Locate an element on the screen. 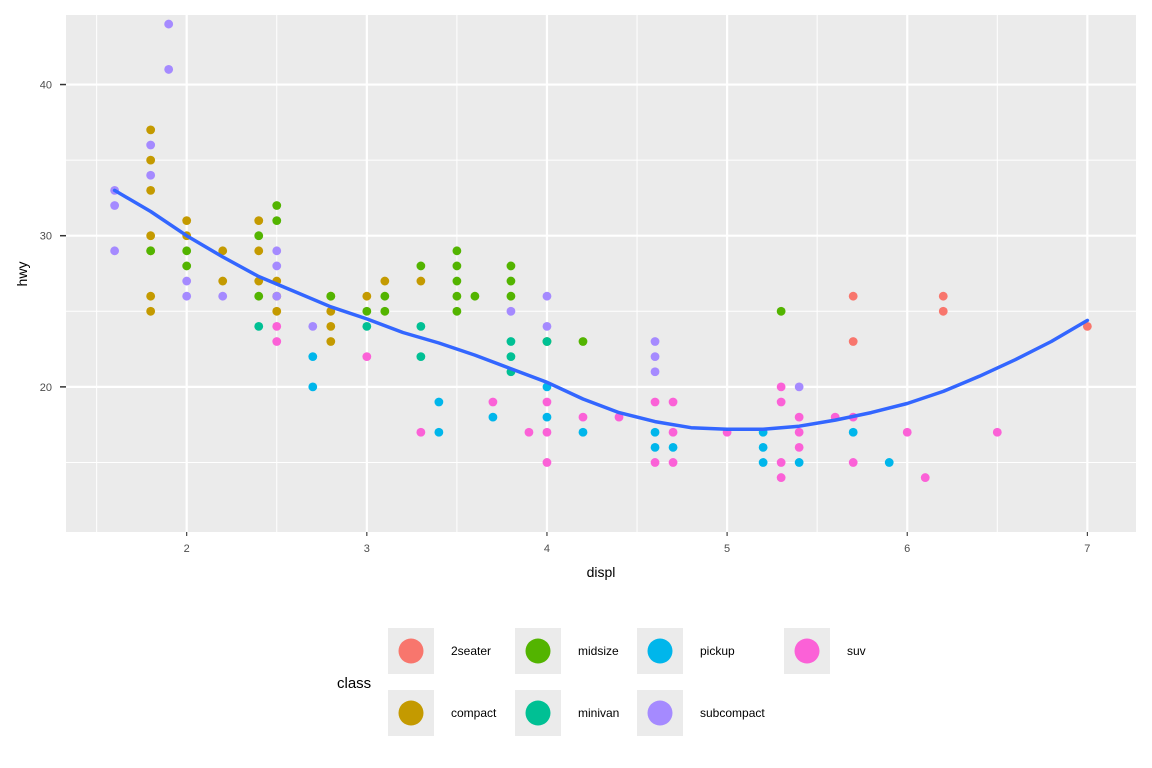 This screenshot has height=768, width=1152. legend-title: class is located at coordinates (354, 683).